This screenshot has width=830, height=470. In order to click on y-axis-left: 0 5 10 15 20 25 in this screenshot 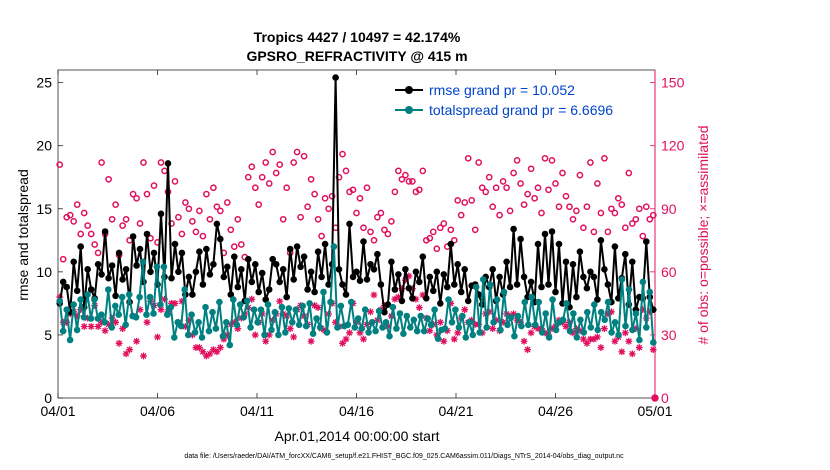, I will do `click(49, 240)`.